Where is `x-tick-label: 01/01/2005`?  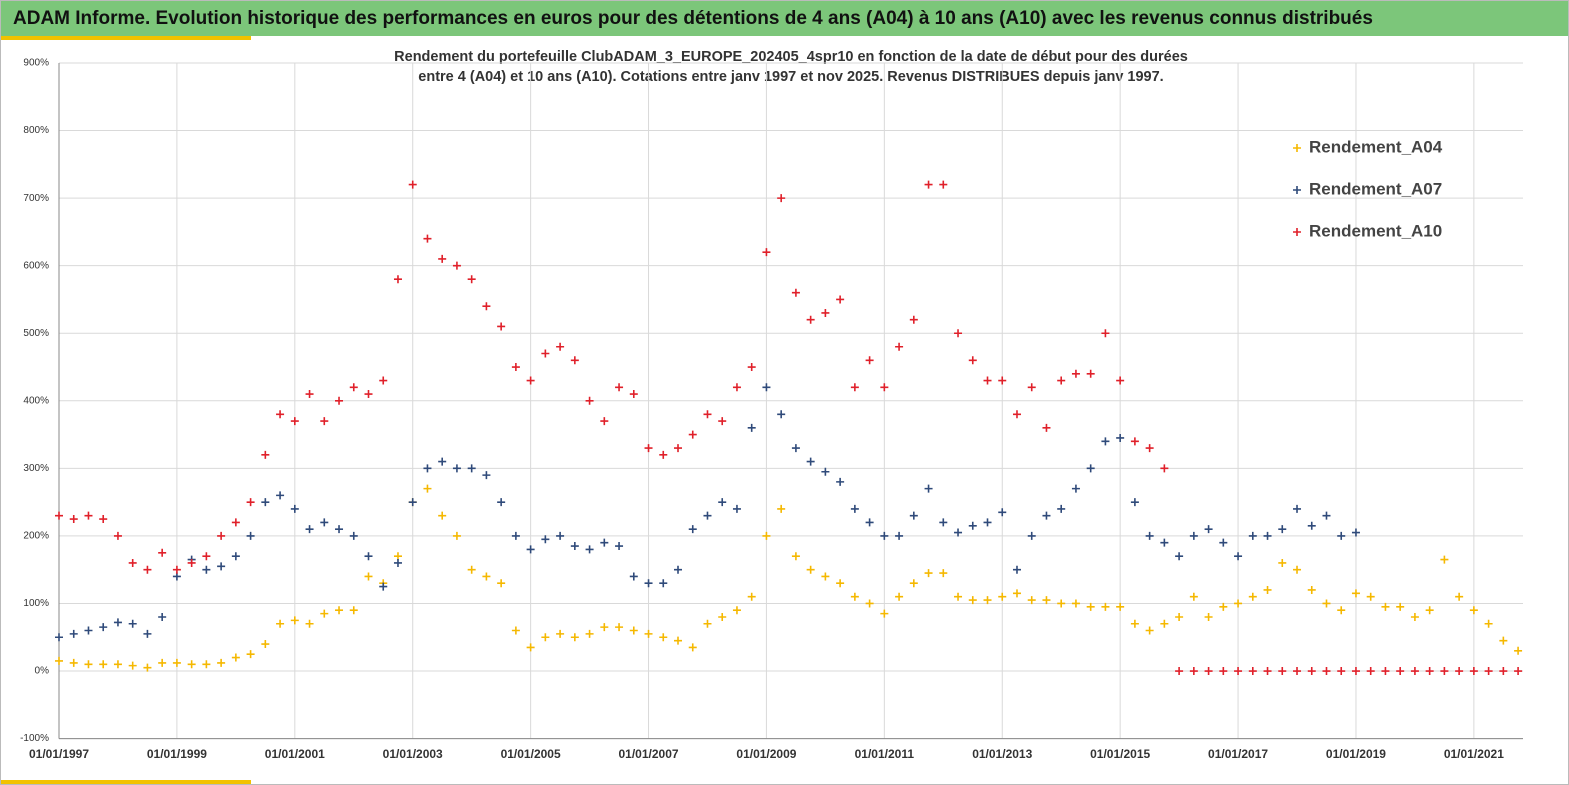
x-tick-label: 01/01/2005 is located at coordinates (531, 754).